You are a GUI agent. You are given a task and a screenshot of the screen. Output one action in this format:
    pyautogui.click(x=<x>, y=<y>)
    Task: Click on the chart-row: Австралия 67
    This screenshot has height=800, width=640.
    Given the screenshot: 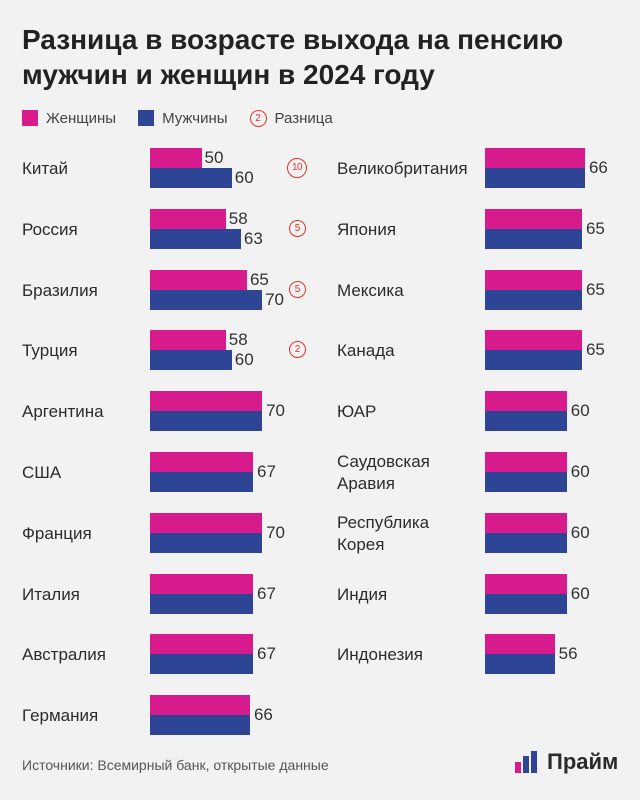 What is the action you would take?
    pyautogui.click(x=320, y=655)
    